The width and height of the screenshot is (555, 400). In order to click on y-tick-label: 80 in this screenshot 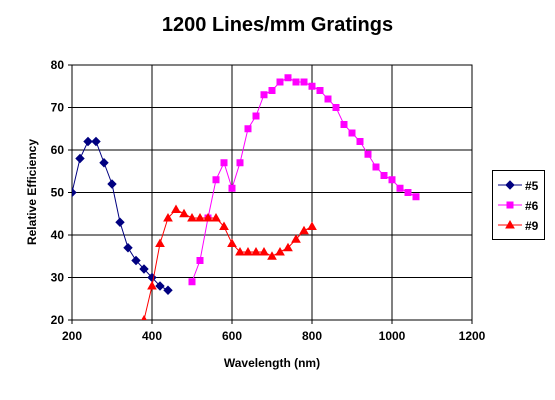, I will do `click(58, 65)`.